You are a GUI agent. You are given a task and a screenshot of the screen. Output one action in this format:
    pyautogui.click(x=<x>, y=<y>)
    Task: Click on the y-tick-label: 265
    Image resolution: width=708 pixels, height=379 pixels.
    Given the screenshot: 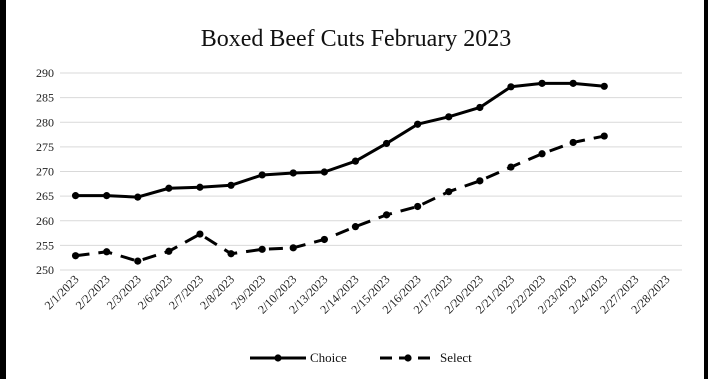 What is the action you would take?
    pyautogui.click(x=45, y=196)
    